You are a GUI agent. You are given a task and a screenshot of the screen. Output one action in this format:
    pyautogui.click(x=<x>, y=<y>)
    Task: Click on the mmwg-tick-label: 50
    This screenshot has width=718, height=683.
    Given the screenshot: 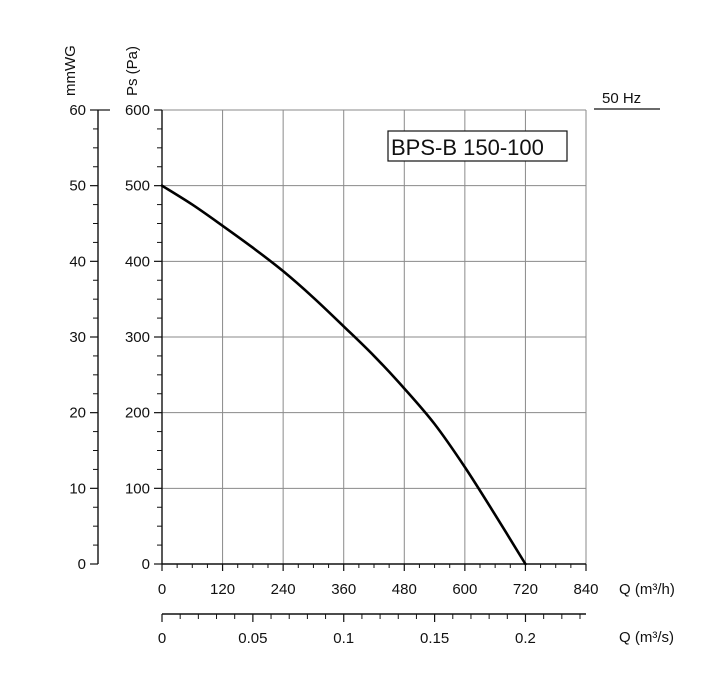 What is the action you would take?
    pyautogui.click(x=77, y=186)
    